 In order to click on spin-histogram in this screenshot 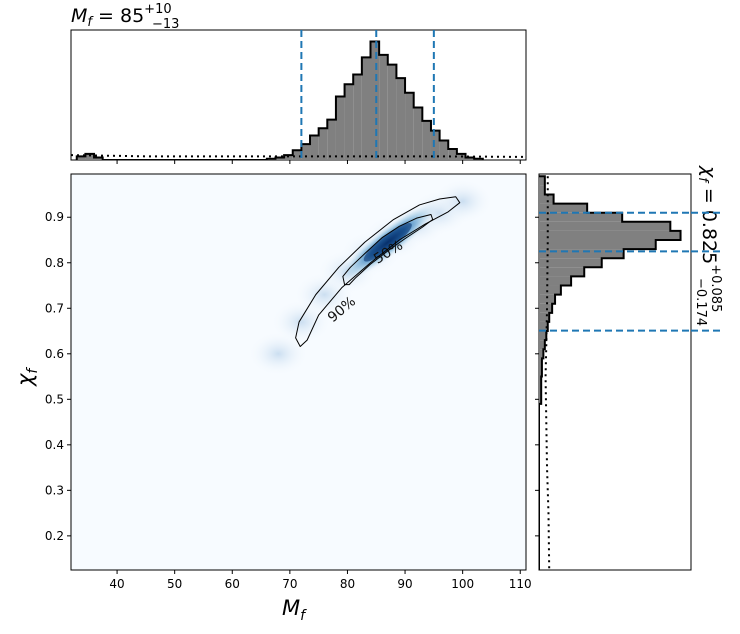, I will do `click(615, 372)`.